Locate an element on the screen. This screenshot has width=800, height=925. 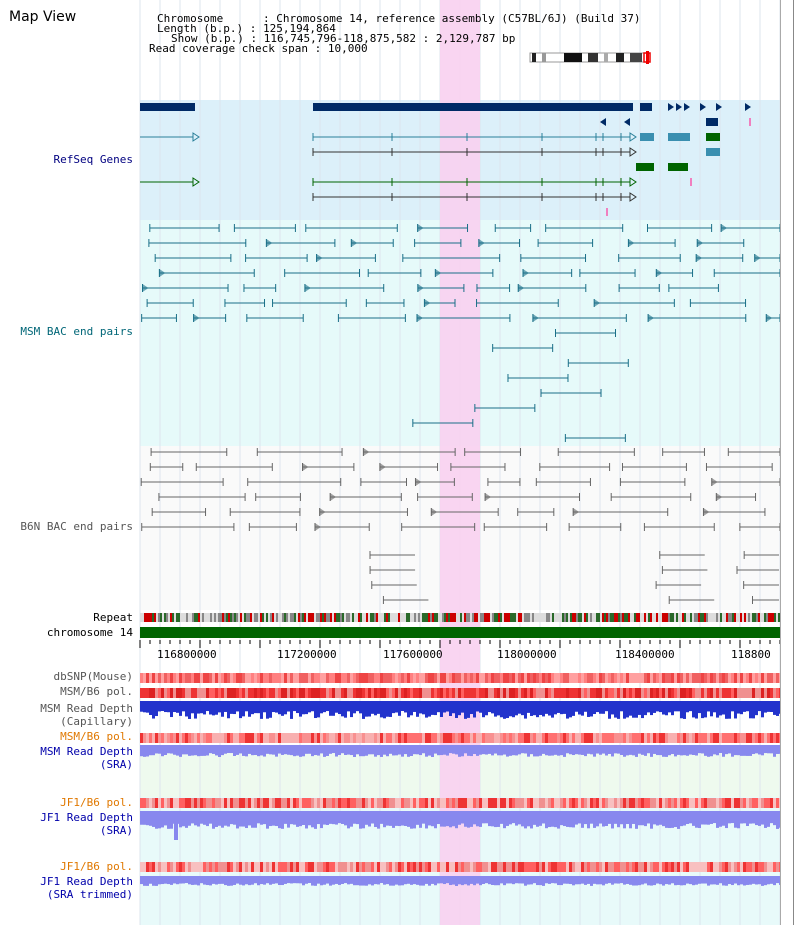
track-label-msm-depth-sra: MSM Read Depth is located at coordinates (86, 751).